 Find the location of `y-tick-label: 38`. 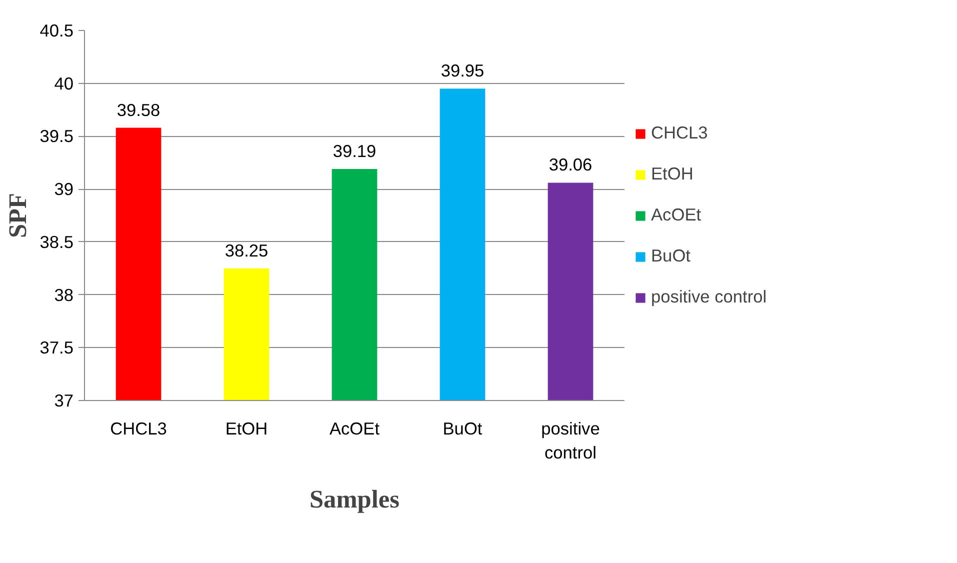

y-tick-label: 38 is located at coordinates (64, 294).